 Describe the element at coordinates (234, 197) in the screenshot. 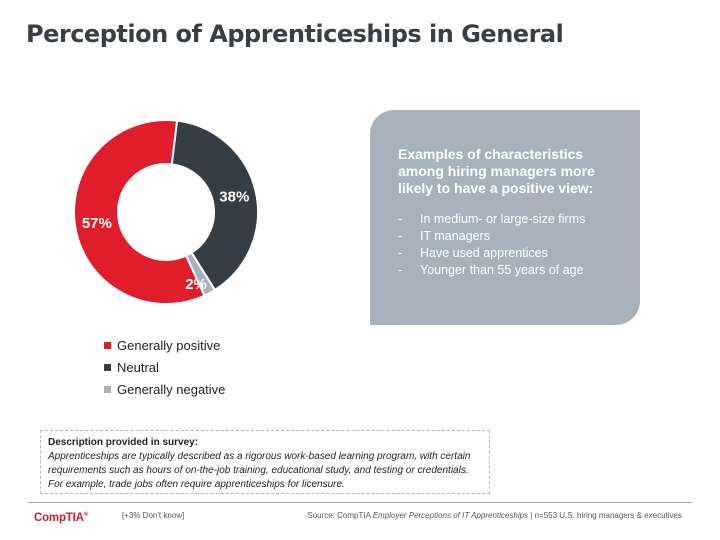

I see `donut-label-neutral: 38%` at that location.